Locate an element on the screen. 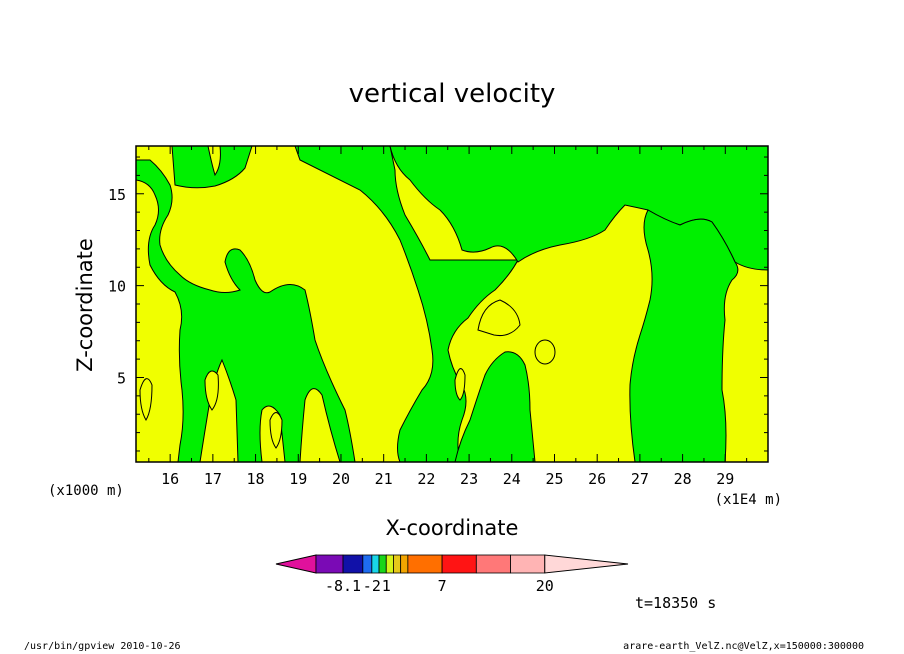  x-tick-label-25: 25 is located at coordinates (554, 479).